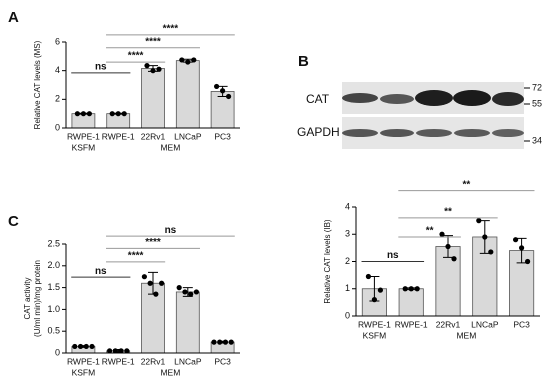  I want to click on y-tick-label: 2, so click(57, 99).